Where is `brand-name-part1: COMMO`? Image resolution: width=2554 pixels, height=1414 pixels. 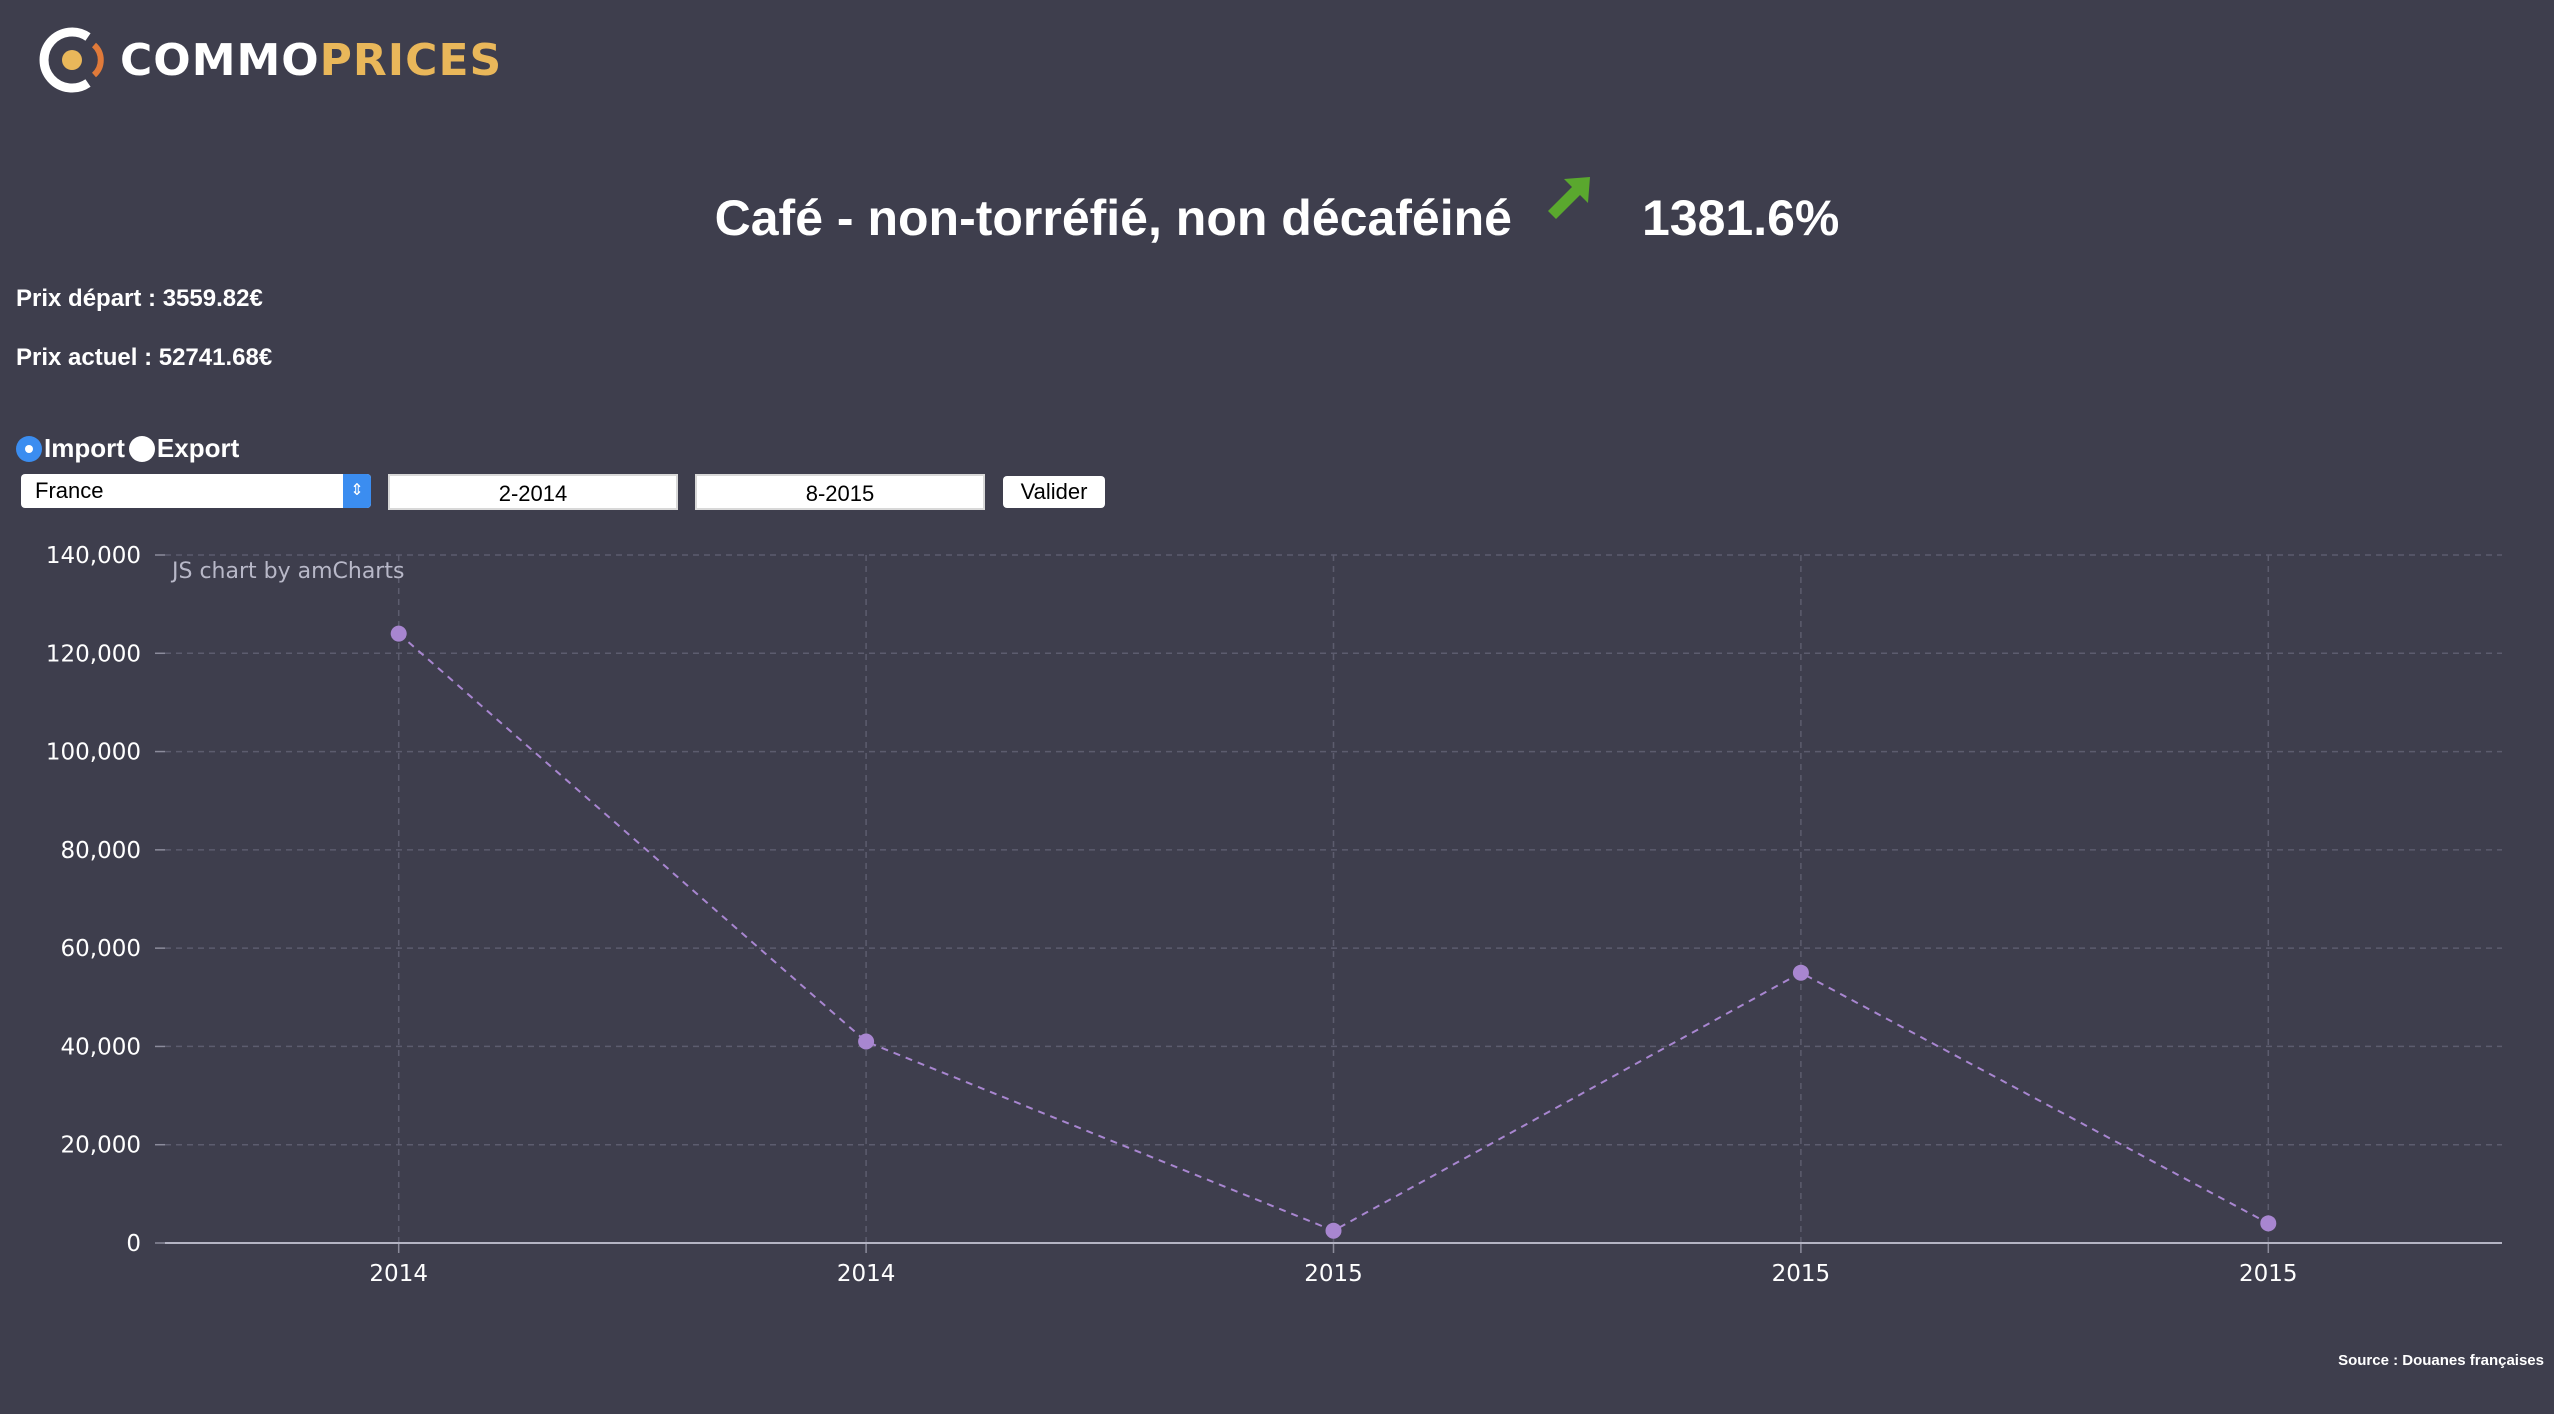 brand-name-part1: COMMO is located at coordinates (220, 60).